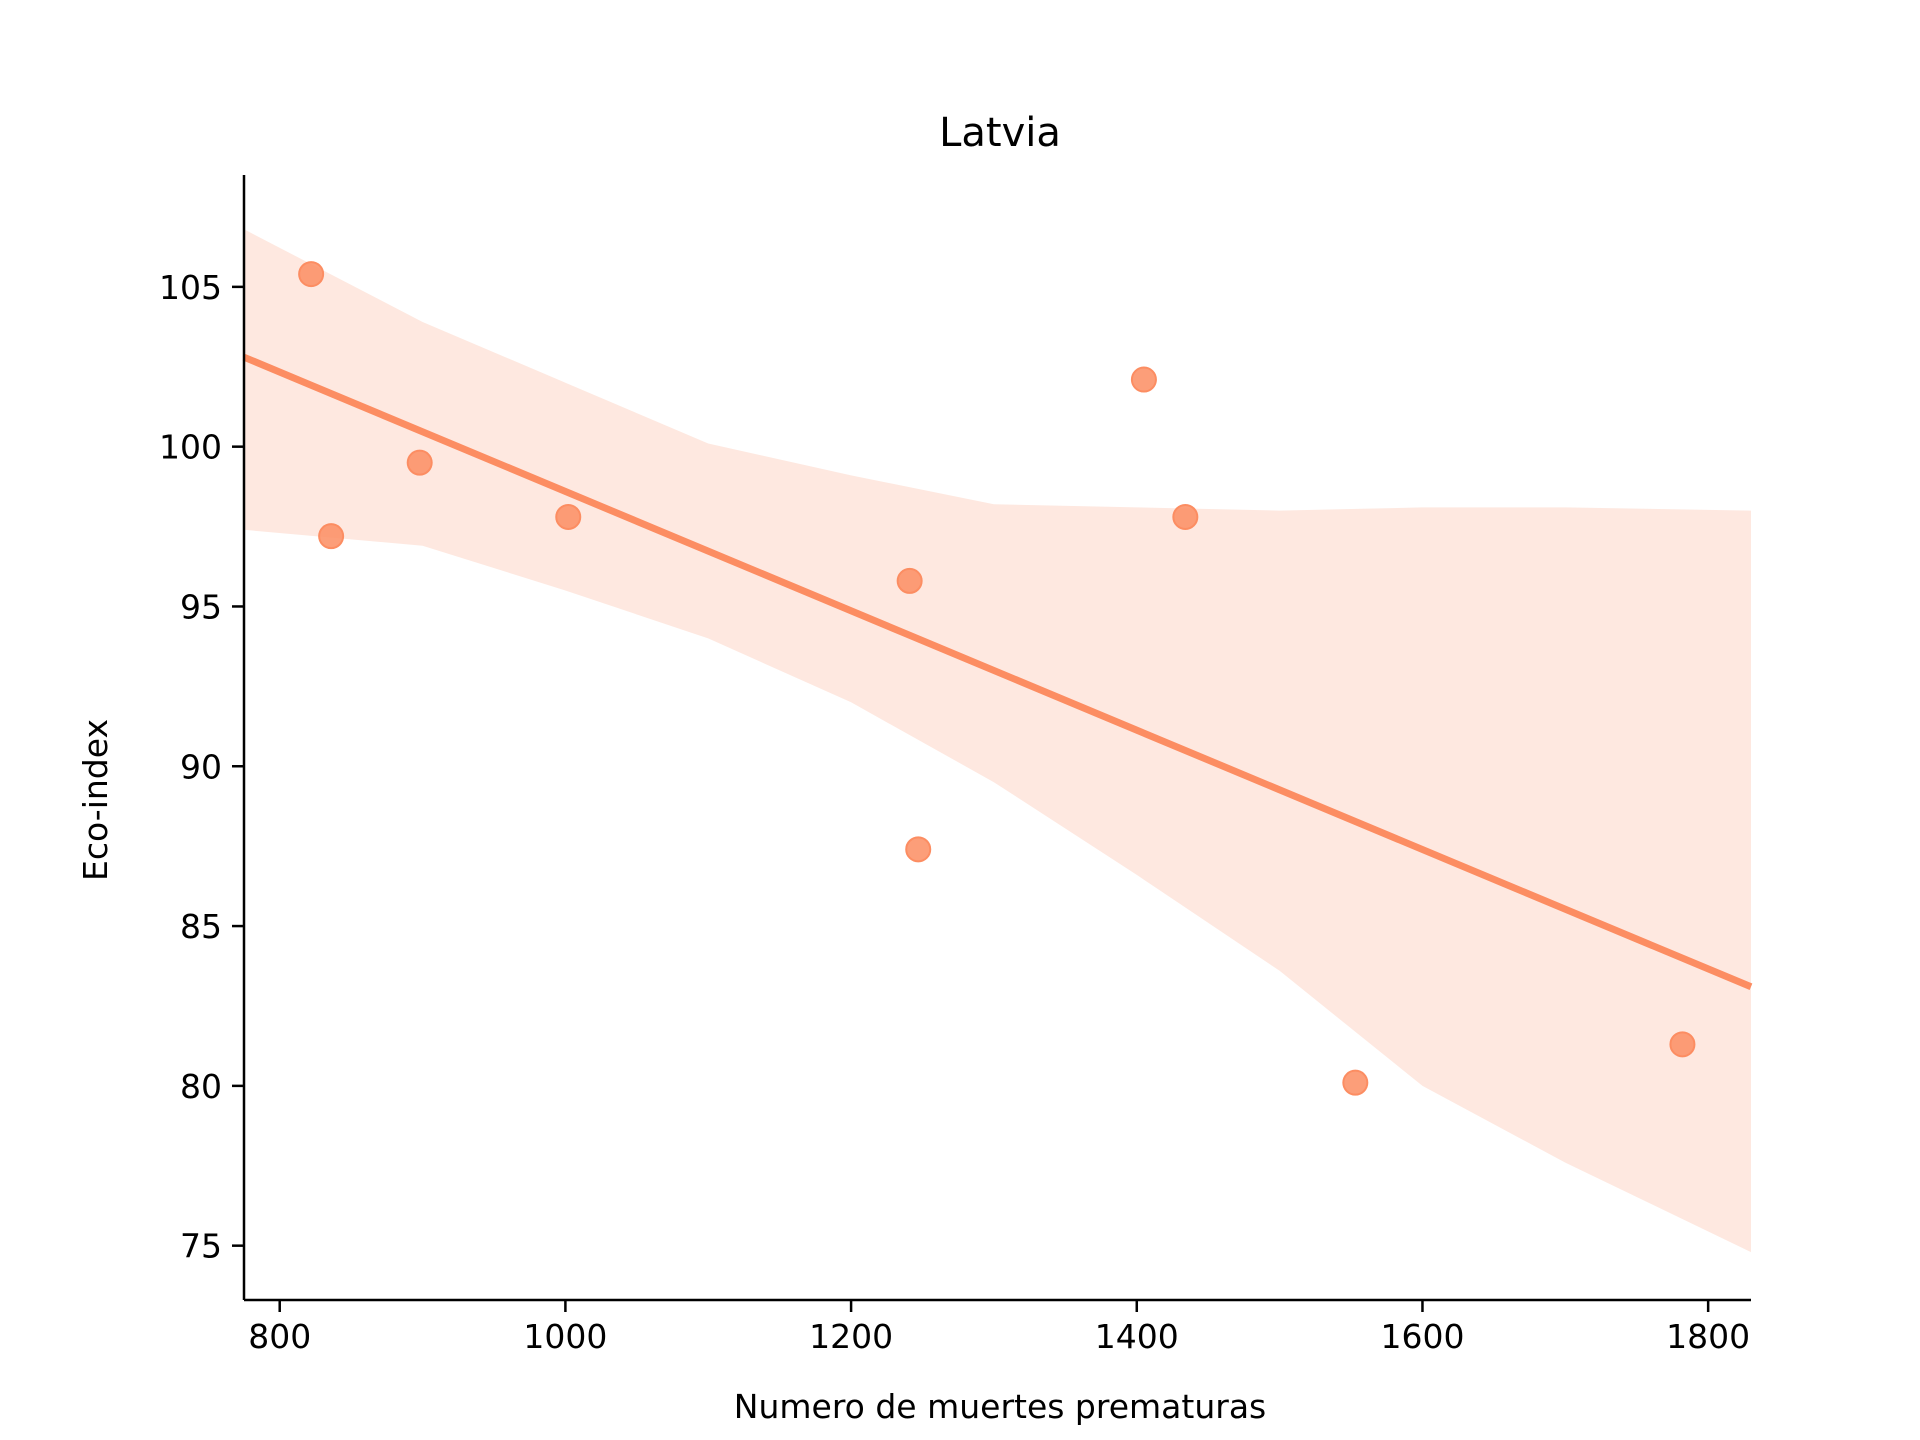  I want to click on y-tick-label-85: 85, so click(201, 926).